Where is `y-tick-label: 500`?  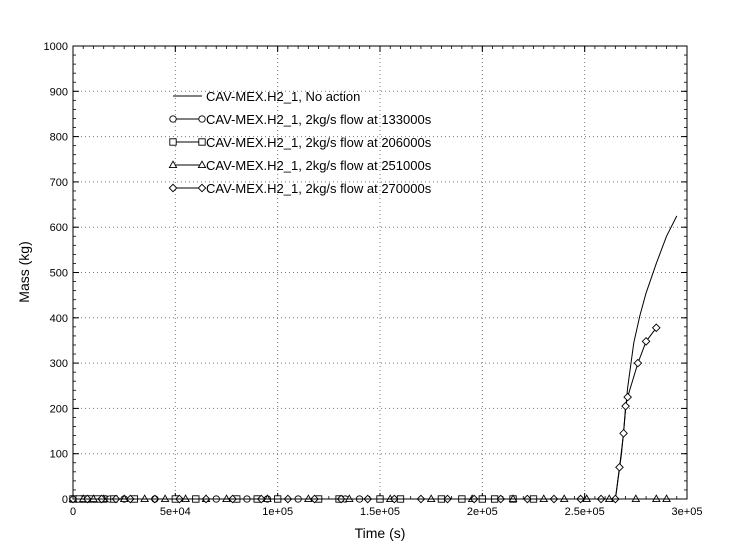 y-tick-label: 500 is located at coordinates (59, 274).